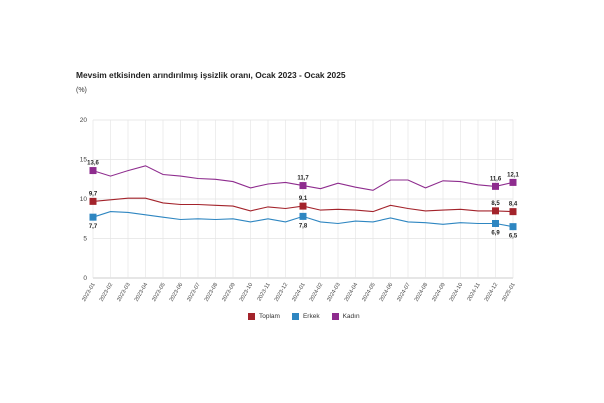 Image resolution: width=604 pixels, height=403 pixels. I want to click on x-tick-label: 2023-02, so click(106, 292).